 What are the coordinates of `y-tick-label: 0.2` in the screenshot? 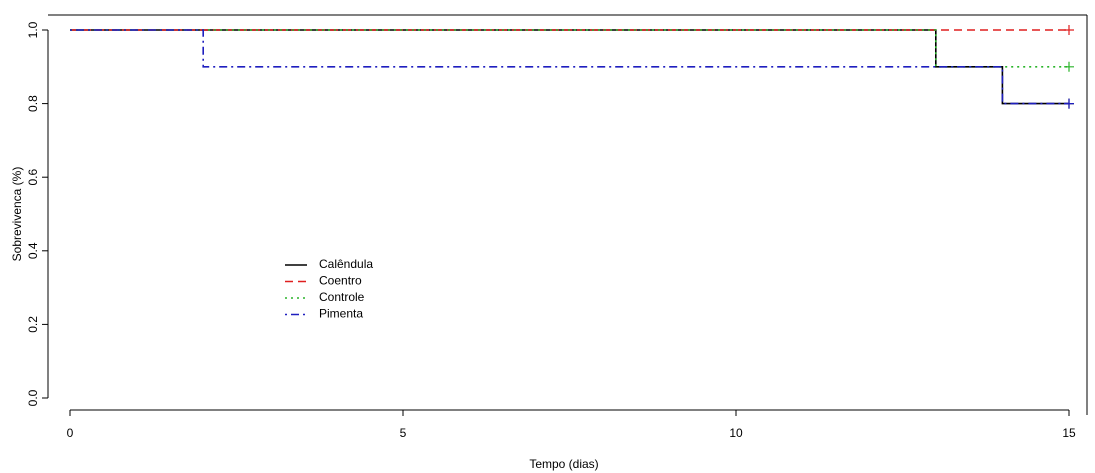 It's located at (33, 324).